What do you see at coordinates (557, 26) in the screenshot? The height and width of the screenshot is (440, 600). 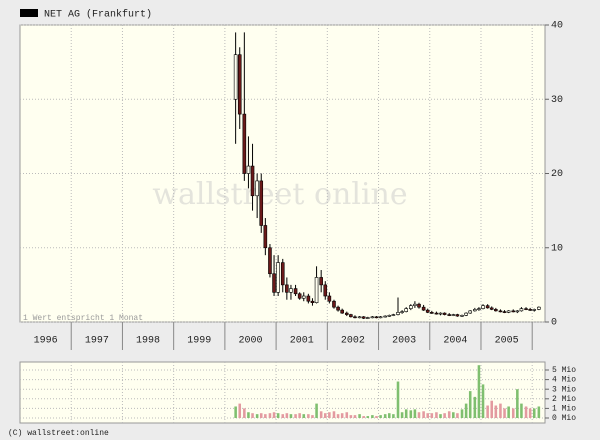 I see `y-tick-label: 40` at bounding box center [557, 26].